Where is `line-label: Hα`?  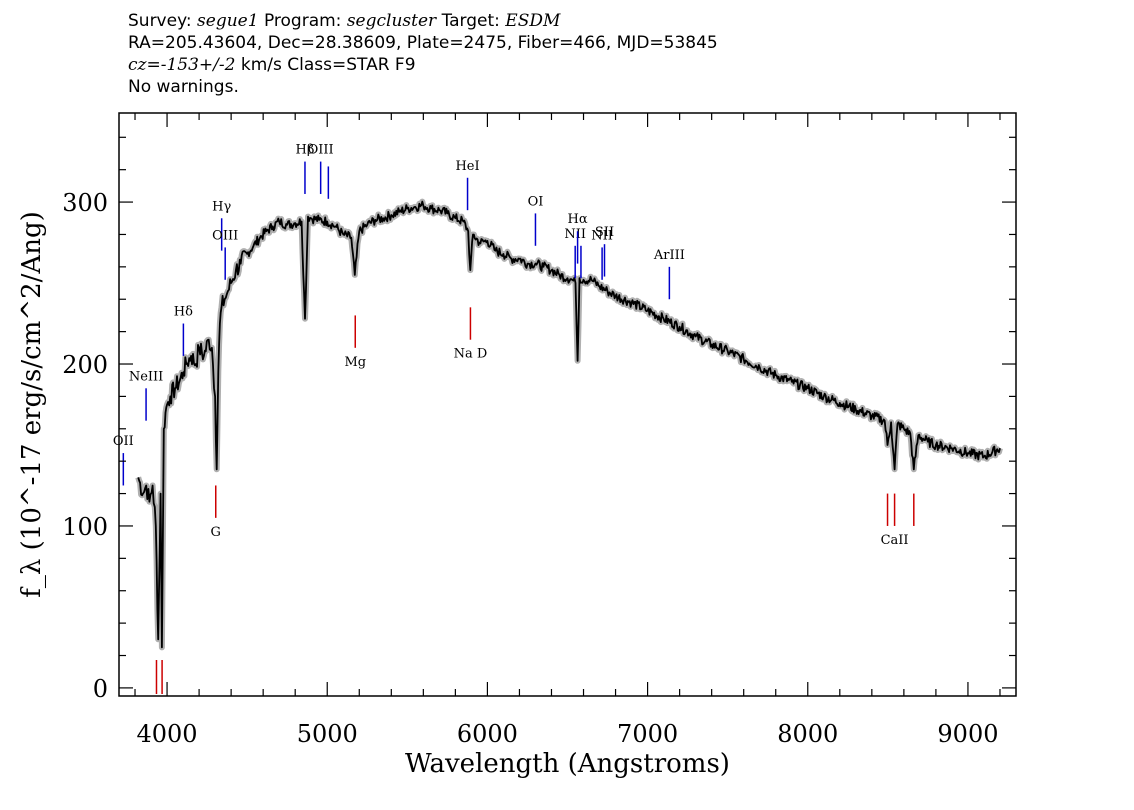 line-label: Hα is located at coordinates (578, 219).